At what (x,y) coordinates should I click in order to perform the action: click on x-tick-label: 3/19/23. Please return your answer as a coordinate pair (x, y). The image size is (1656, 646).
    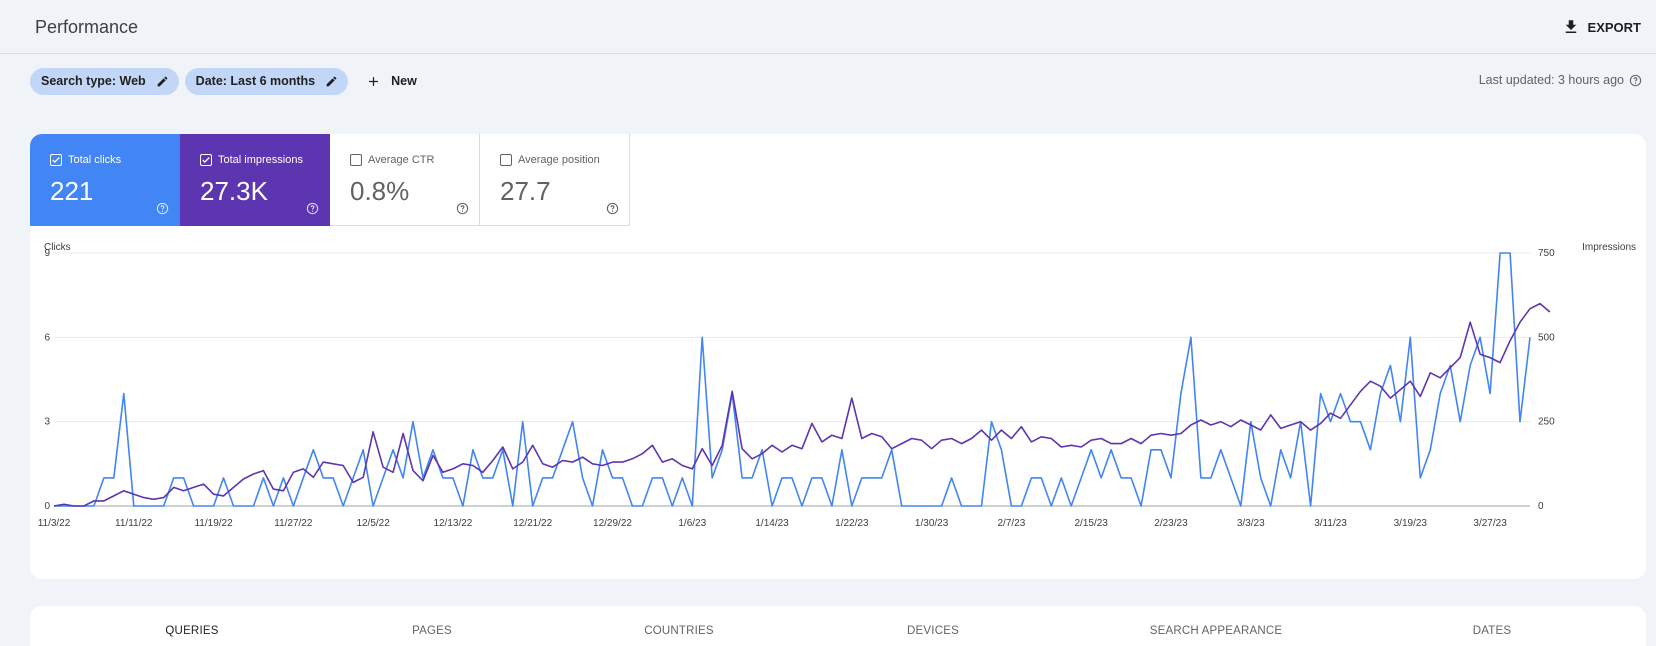
    Looking at the image, I should click on (1411, 523).